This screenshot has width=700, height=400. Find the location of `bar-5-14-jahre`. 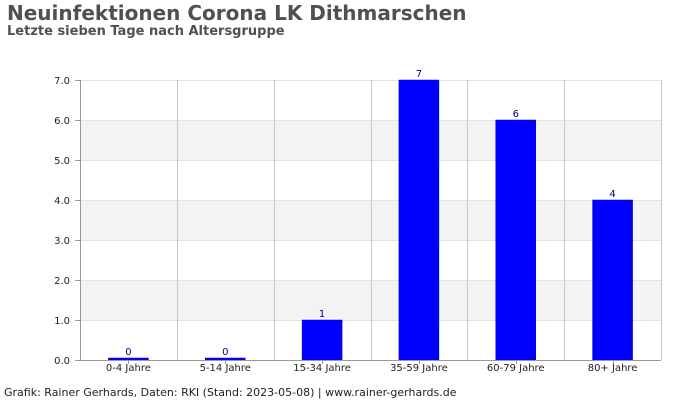

bar-5-14-jahre is located at coordinates (225, 359).